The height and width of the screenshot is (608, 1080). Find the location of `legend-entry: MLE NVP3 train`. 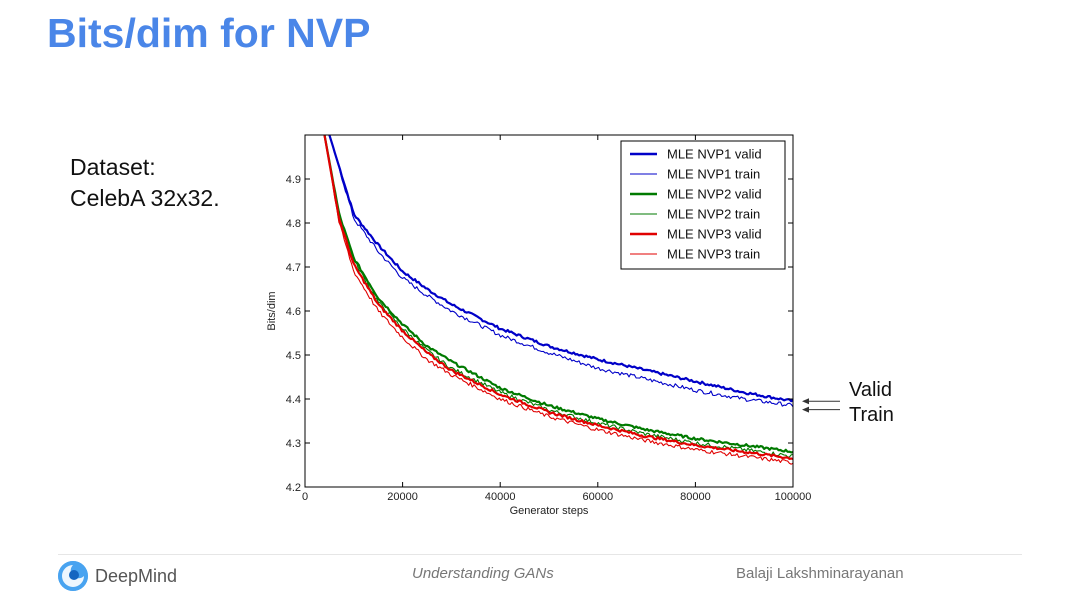

legend-entry: MLE NVP3 train is located at coordinates (713, 254).